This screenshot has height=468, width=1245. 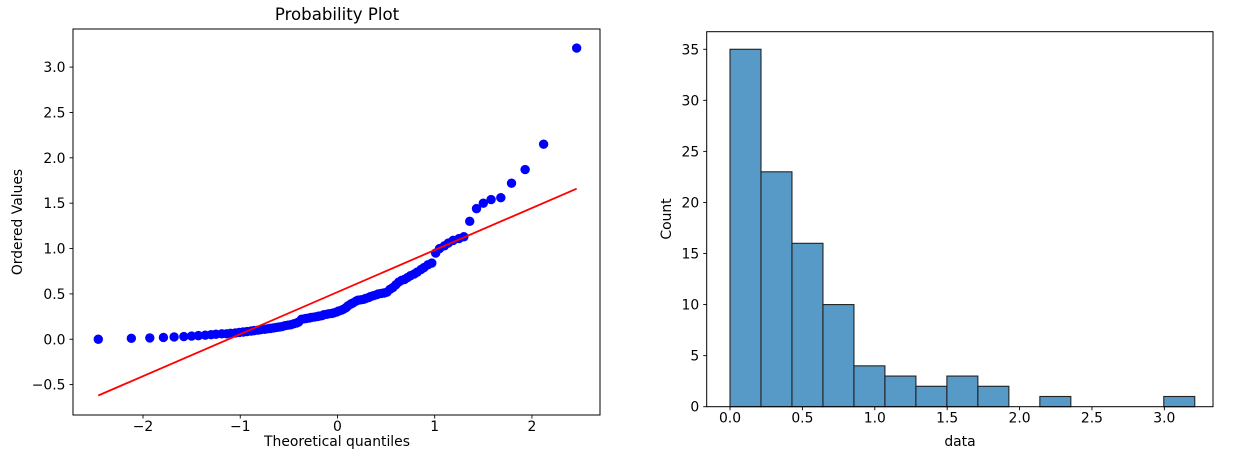 I want to click on x-tick-label: 1, so click(x=434, y=427).